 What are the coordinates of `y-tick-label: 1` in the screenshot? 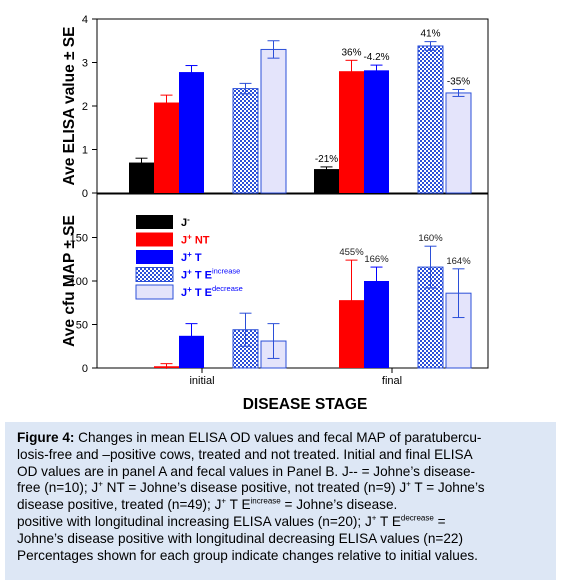 It's located at (85, 151).